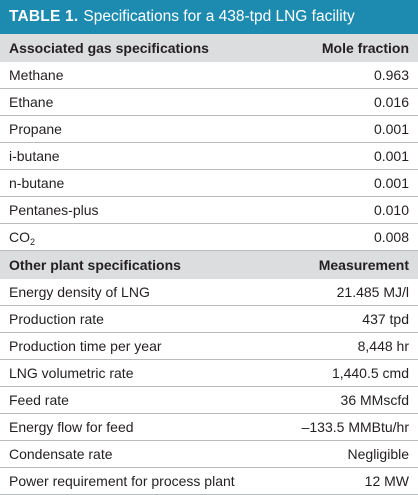 The image size is (418, 495). What do you see at coordinates (209, 292) in the screenshot?
I see `table-row: Energy density of LNG 21.485 MJ/l` at bounding box center [209, 292].